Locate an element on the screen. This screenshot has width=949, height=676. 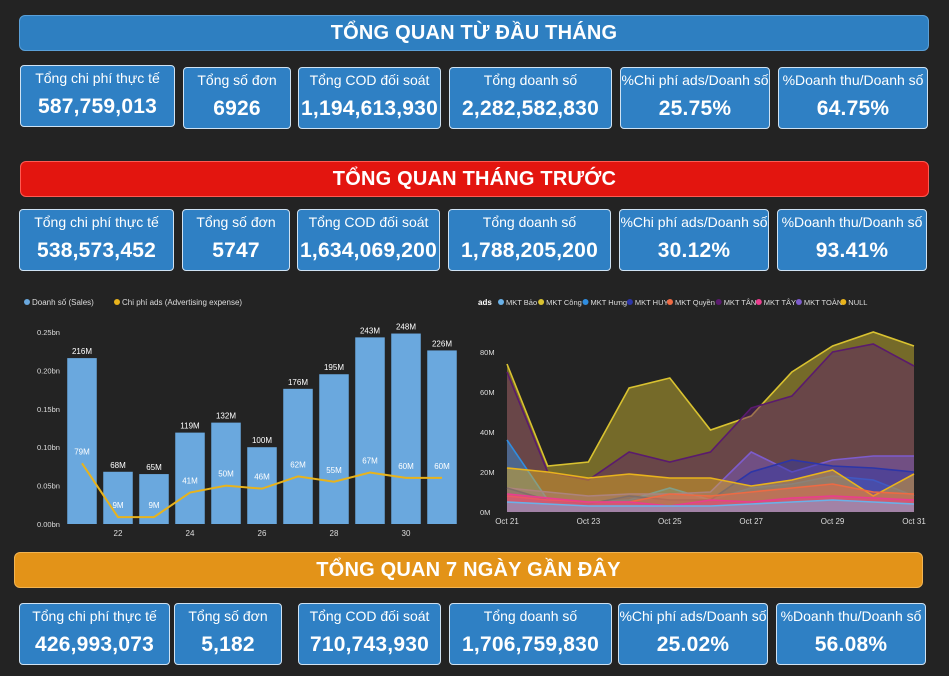
legend-label-ads: Chi phí ads (Advertising expense) is located at coordinates (182, 302).